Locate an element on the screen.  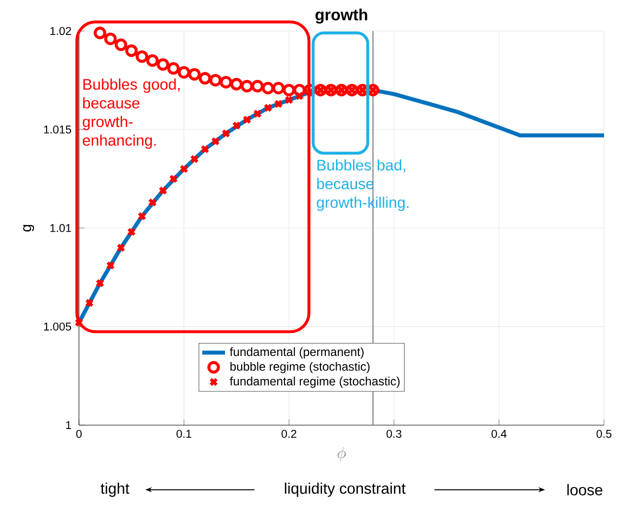
x-tick-label: 0.5 is located at coordinates (604, 434).